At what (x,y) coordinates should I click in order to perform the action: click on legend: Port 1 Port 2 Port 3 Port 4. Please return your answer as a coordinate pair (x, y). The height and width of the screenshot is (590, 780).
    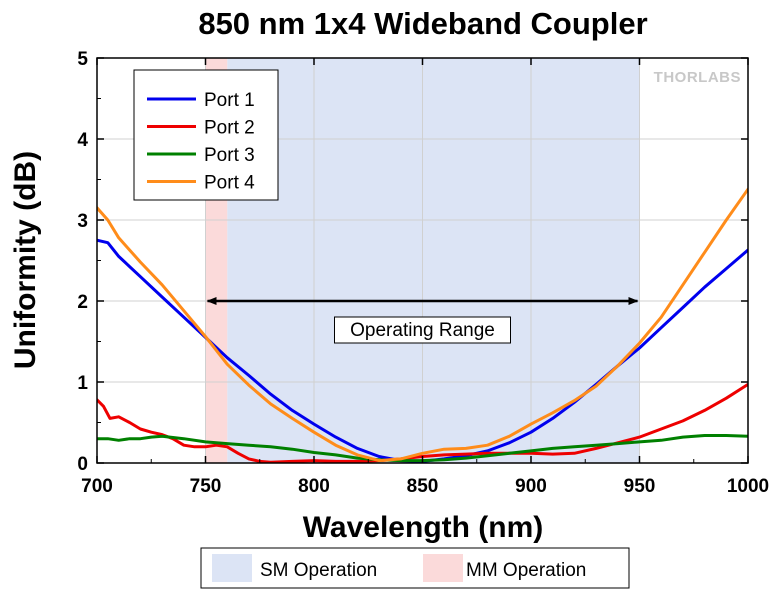
    Looking at the image, I should click on (206, 135).